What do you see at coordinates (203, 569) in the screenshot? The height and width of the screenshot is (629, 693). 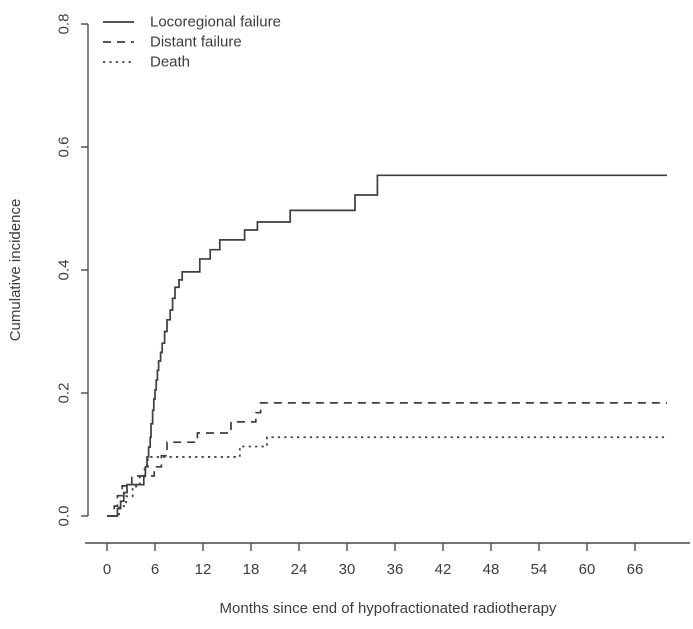 I see `x-tick-label: 12` at bounding box center [203, 569].